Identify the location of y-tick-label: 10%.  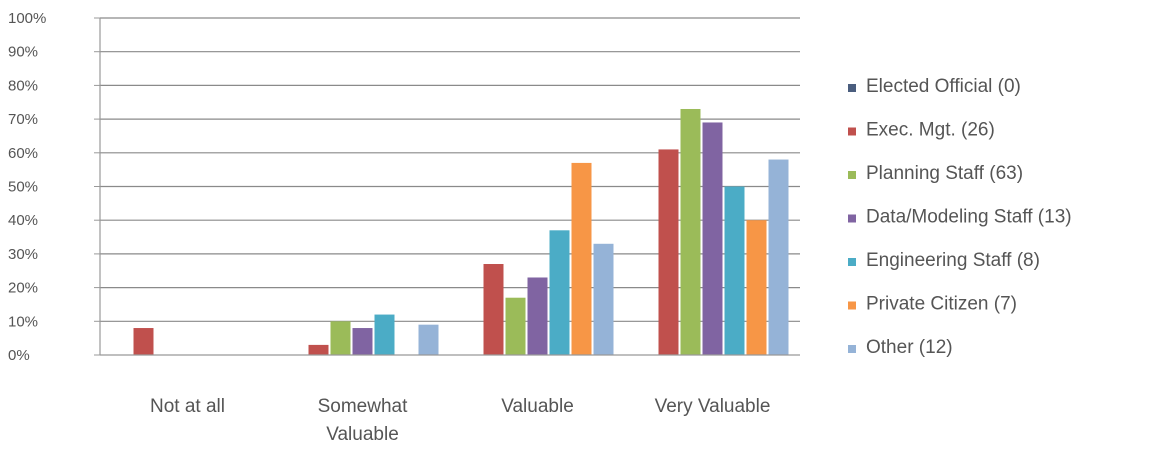
(23, 321).